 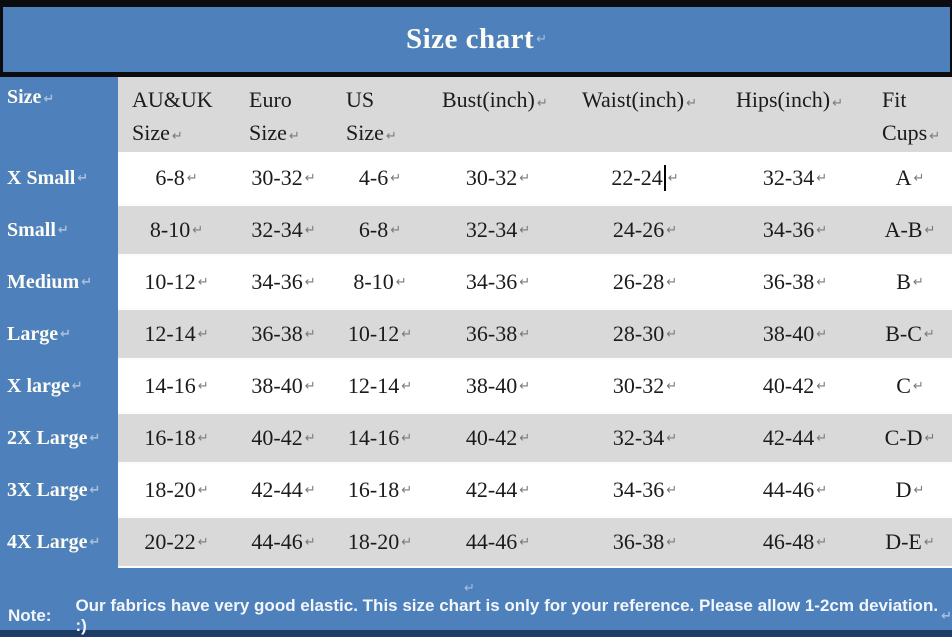 What do you see at coordinates (31, 97) in the screenshot?
I see `corner-header-size: Size ↵` at bounding box center [31, 97].